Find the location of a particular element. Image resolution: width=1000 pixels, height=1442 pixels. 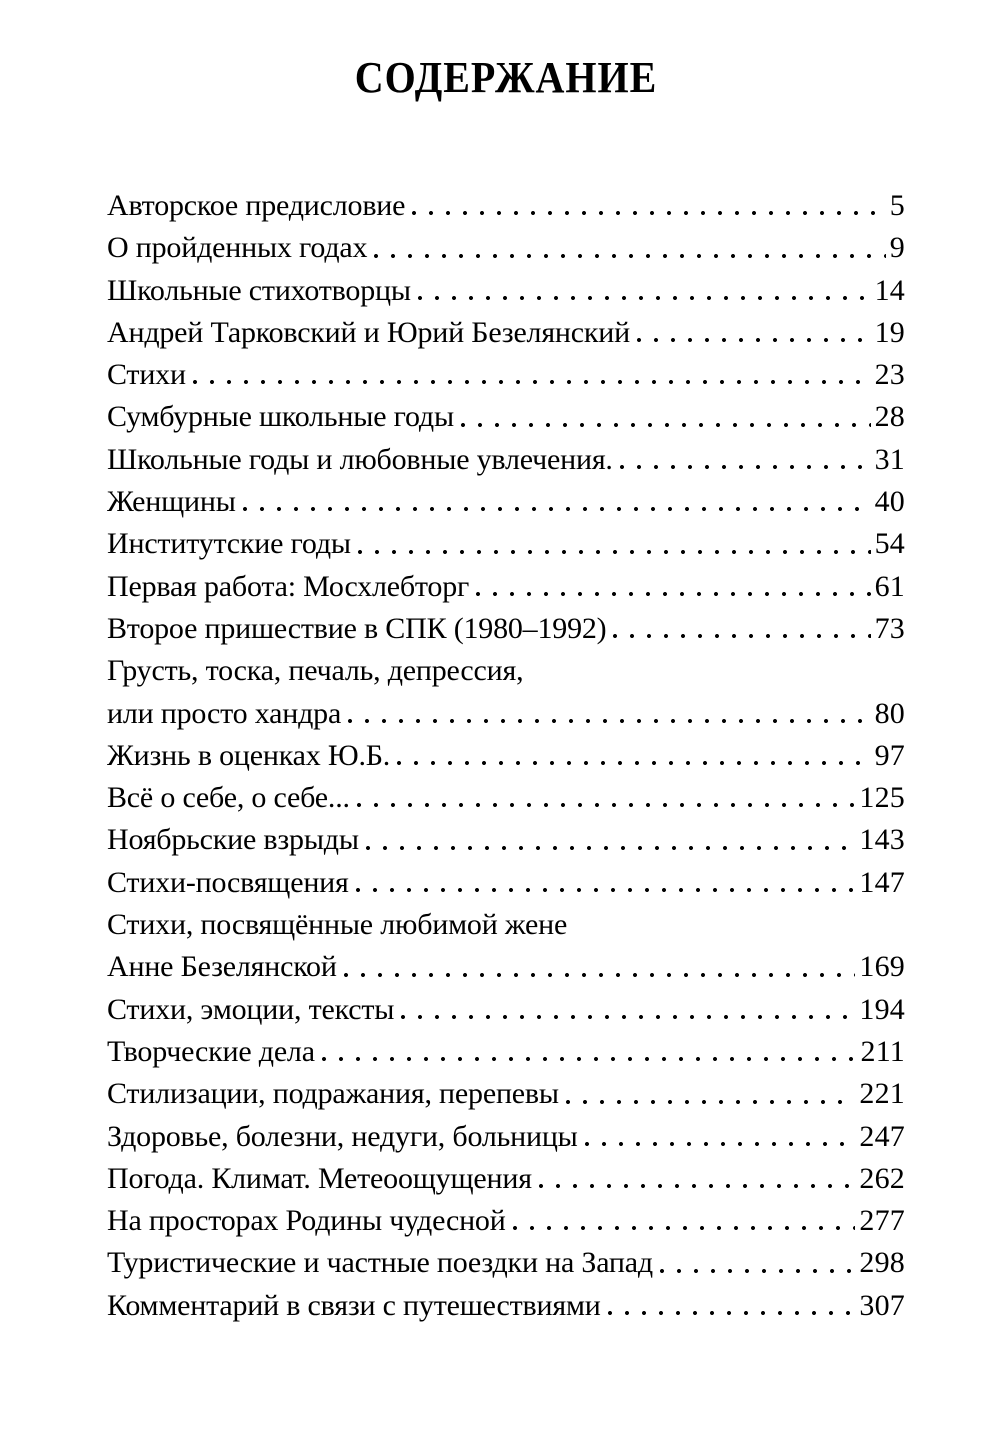

toc-entry: Второе пришествие в СПК (1980–1992) 73 is located at coordinates (506, 629).